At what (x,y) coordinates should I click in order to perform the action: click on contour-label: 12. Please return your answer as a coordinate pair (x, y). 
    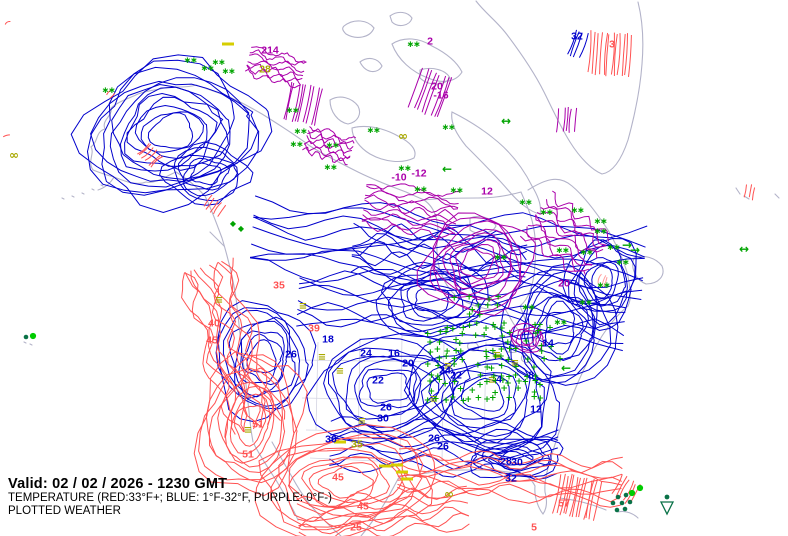
    Looking at the image, I should click on (536, 410).